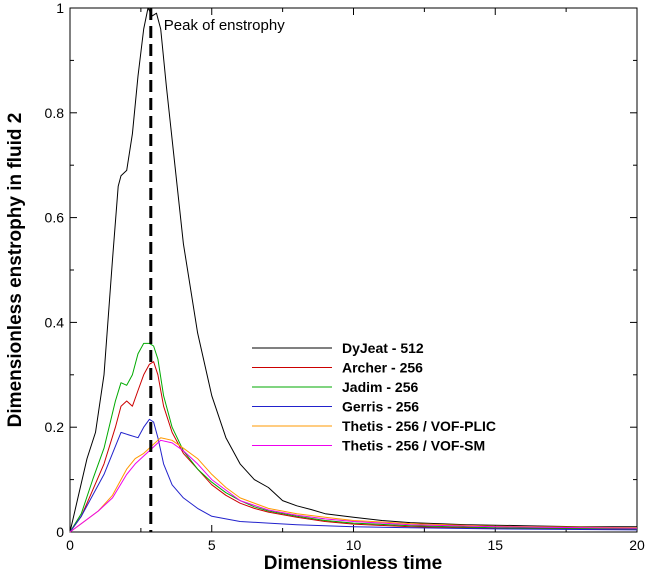 The width and height of the screenshot is (648, 576). What do you see at coordinates (224, 25) in the screenshot?
I see `peak-annotation: Peak of enstrophy` at bounding box center [224, 25].